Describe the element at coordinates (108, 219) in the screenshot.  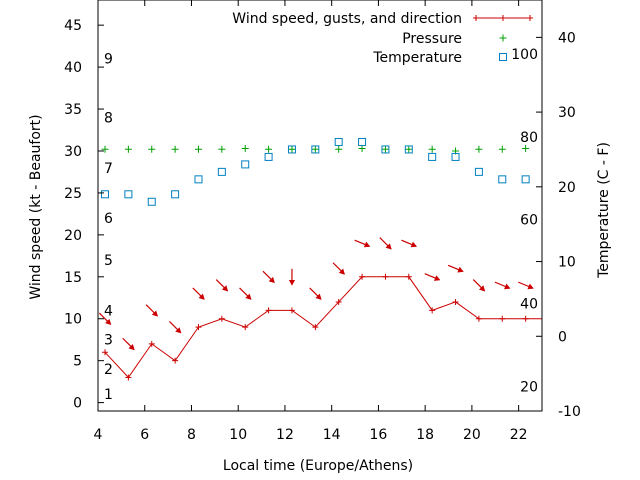
I see `beaufort-label: 6` at that location.